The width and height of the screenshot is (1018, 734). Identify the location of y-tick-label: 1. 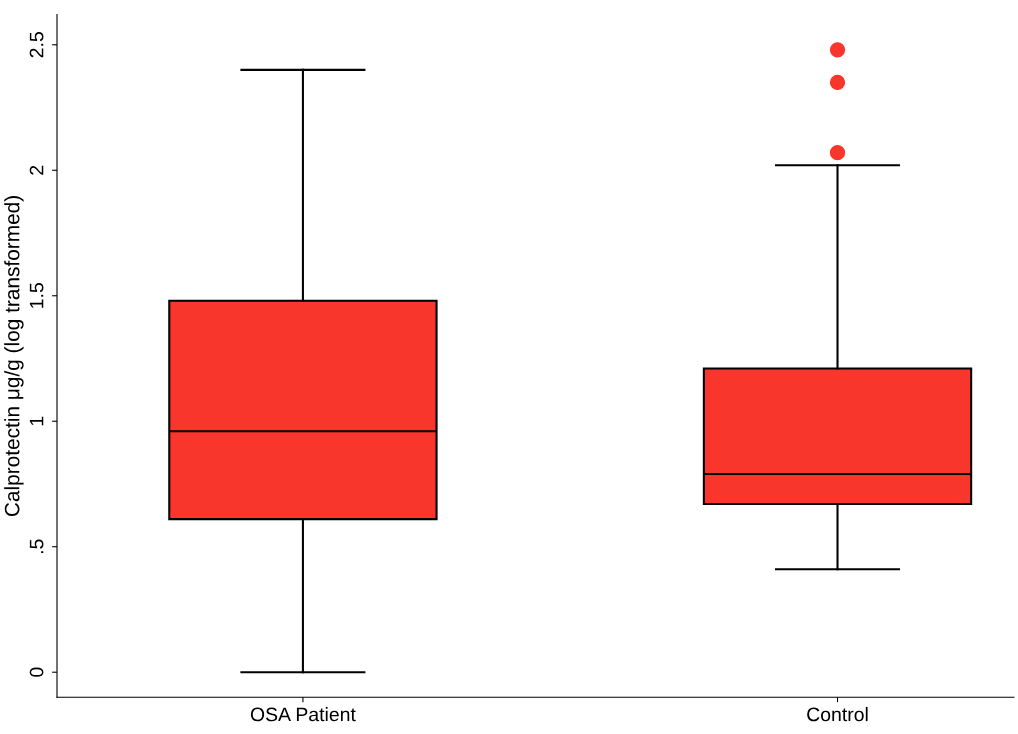
(36, 421).